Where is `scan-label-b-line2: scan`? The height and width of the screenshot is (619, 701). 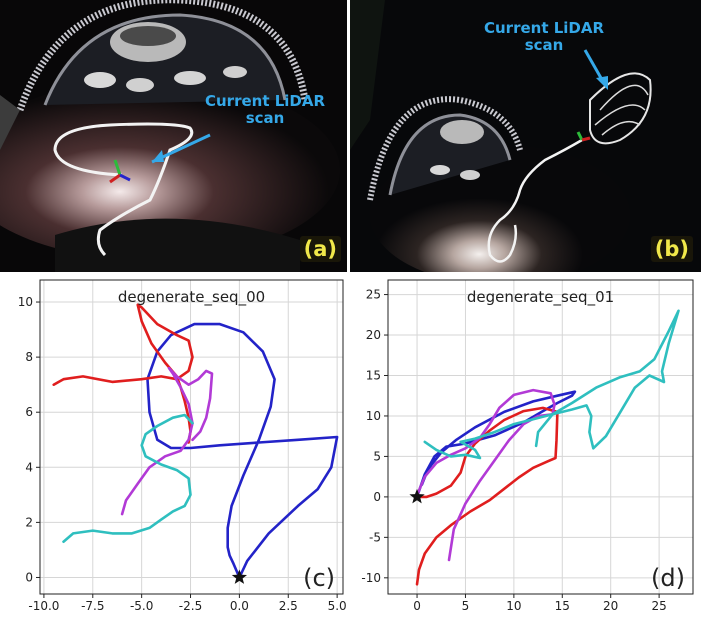
scan-label-b-line2: scan is located at coordinates (544, 45).